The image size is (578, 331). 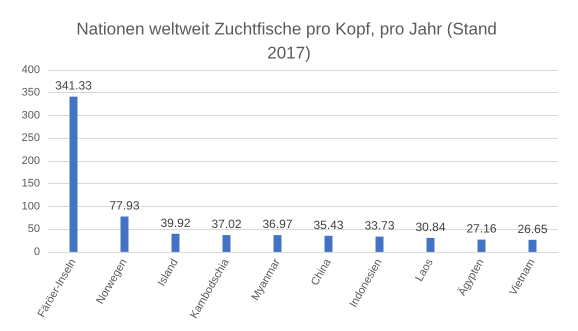 What do you see at coordinates (277, 224) in the screenshot?
I see `data-label: 36.97` at bounding box center [277, 224].